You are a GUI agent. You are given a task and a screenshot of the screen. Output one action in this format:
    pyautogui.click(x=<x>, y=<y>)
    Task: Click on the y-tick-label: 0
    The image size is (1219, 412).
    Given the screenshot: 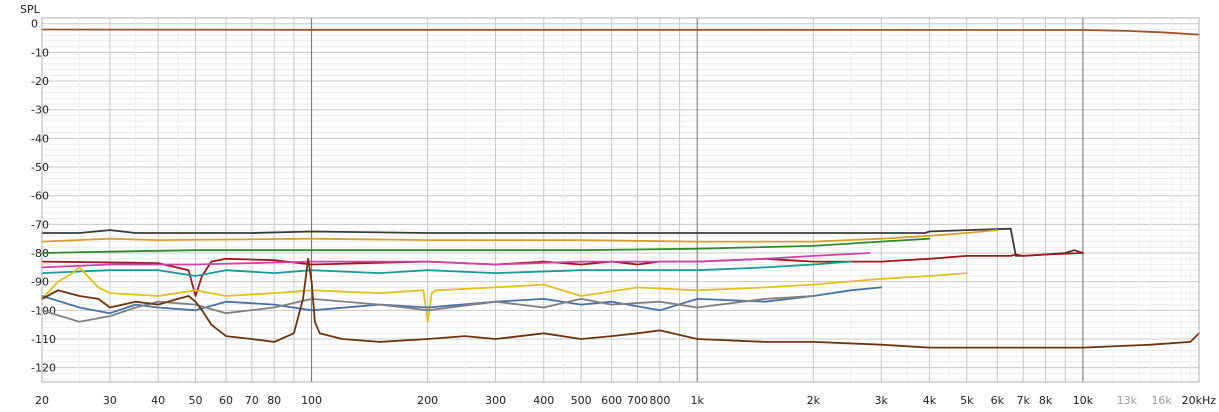 What is the action you would take?
    pyautogui.click(x=34, y=24)
    